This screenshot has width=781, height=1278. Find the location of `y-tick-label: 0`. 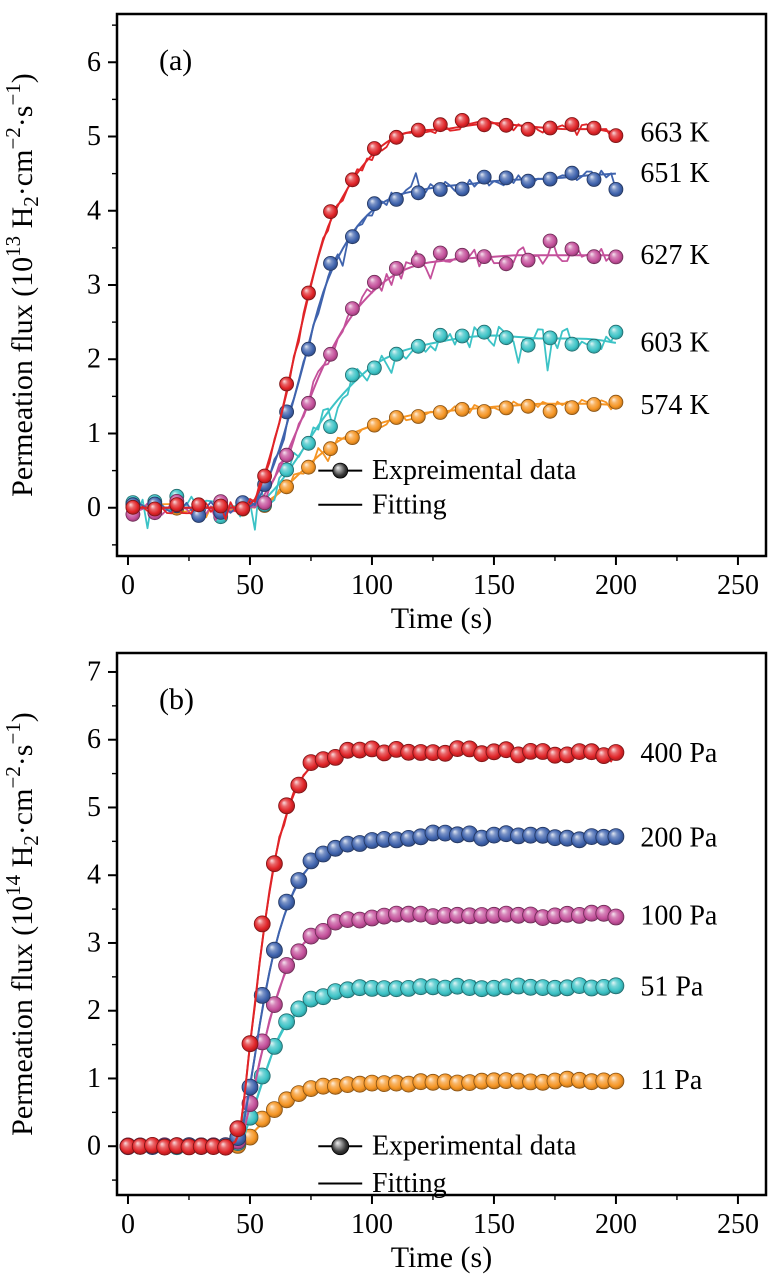

y-tick-label: 0 is located at coordinates (94, 507).